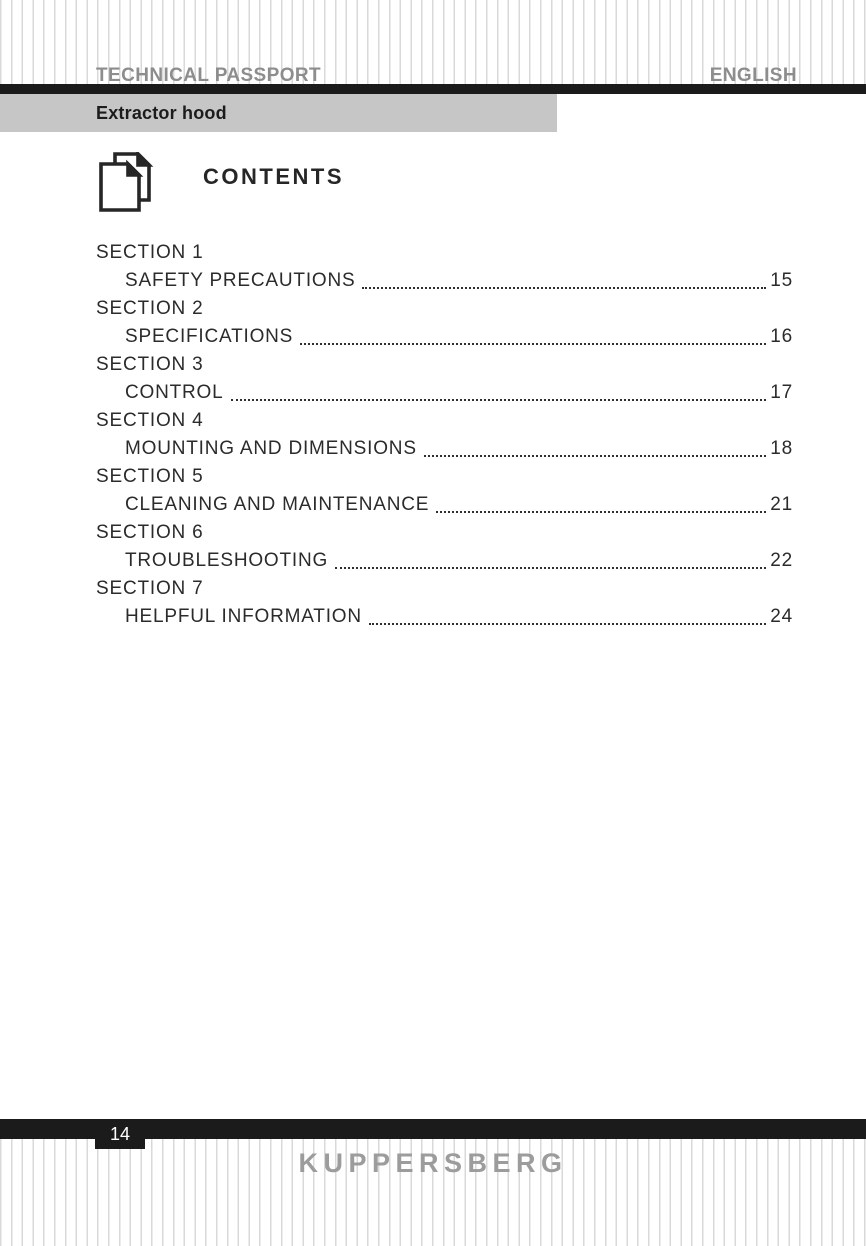 This screenshot has height=1246, width=866. I want to click on toc-entry: TROUBLESHOOTING 22, so click(444, 561).